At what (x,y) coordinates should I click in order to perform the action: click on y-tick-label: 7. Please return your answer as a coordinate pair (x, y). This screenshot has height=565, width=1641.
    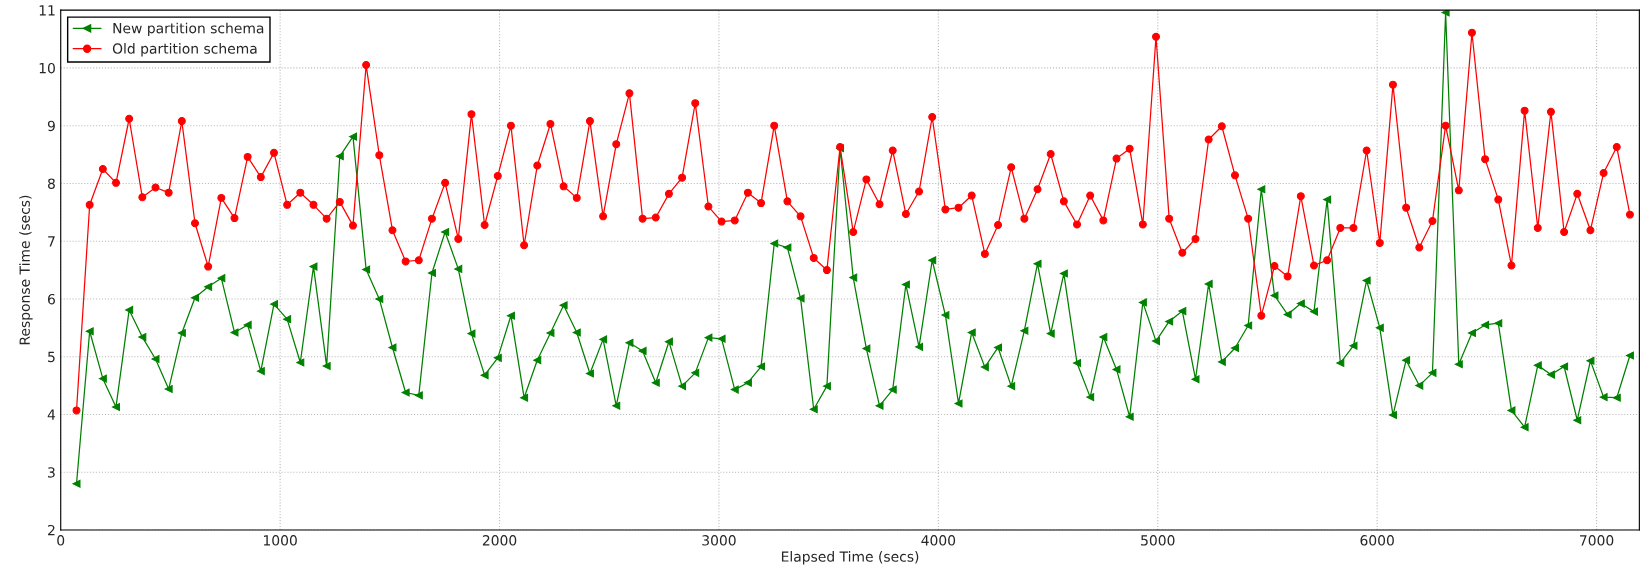
    Looking at the image, I should click on (51, 241).